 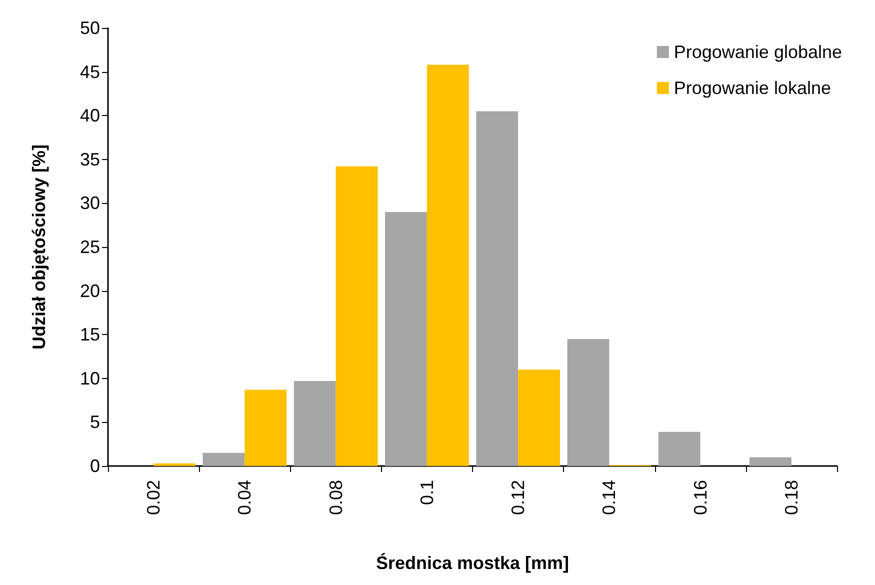 What do you see at coordinates (90, 203) in the screenshot?
I see `y-tick-label: 30` at bounding box center [90, 203].